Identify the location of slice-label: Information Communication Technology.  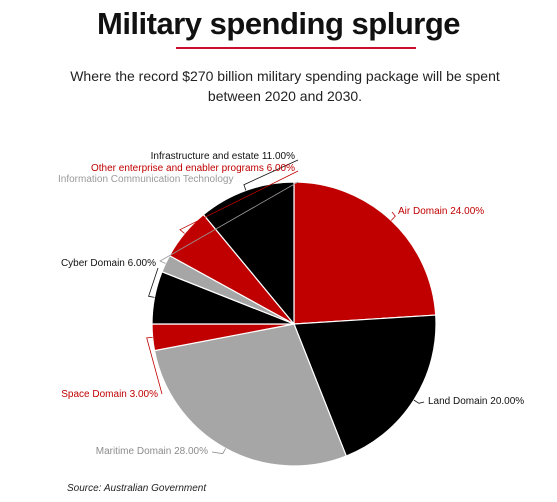
(145, 179).